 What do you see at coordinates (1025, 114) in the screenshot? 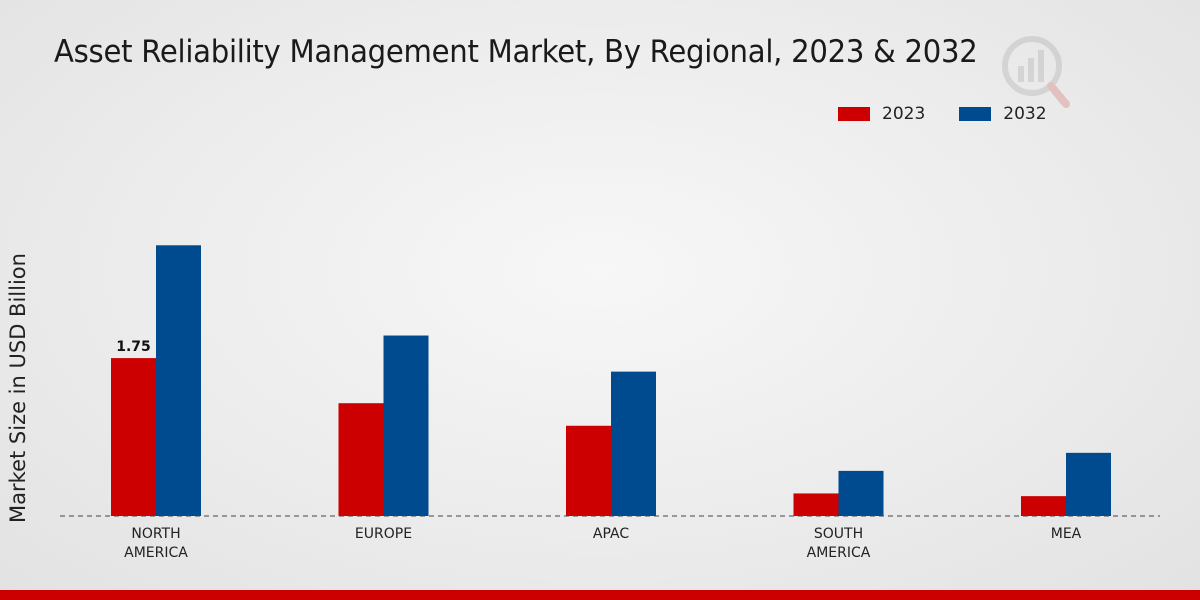
I see `legend-label-2032: 2032` at bounding box center [1025, 114].